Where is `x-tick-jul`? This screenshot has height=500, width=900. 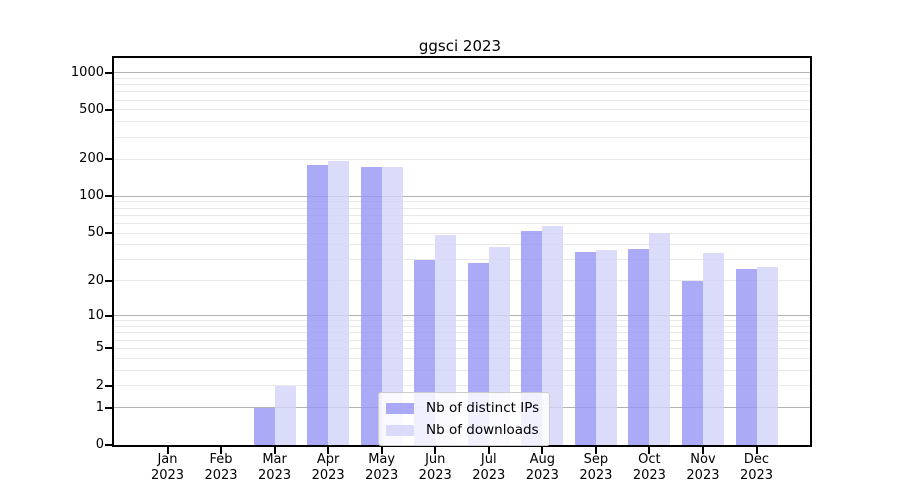 x-tick-jul is located at coordinates (488, 450).